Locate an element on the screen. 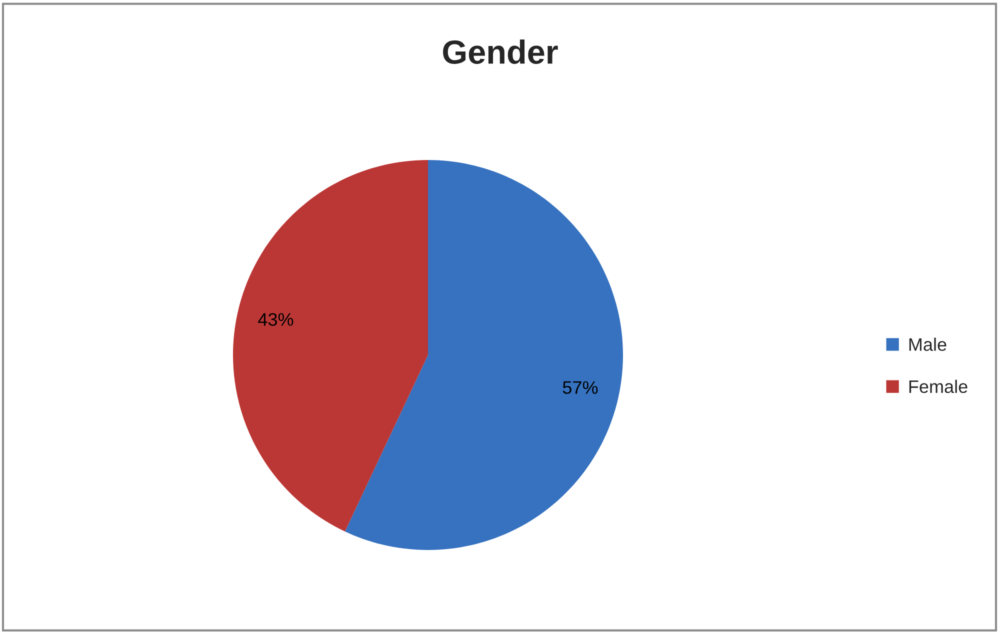 The image size is (1000, 633). pie-slice is located at coordinates (330, 346).